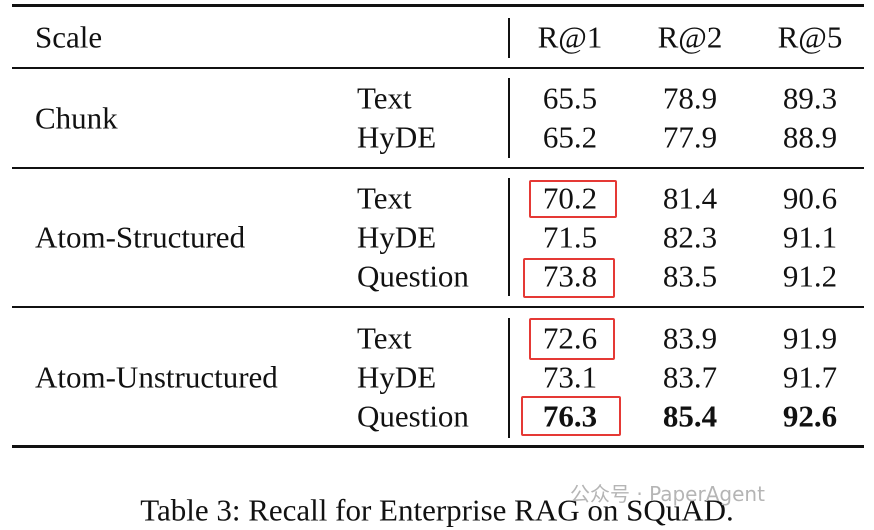 The width and height of the screenshot is (874, 530). What do you see at coordinates (438, 446) in the screenshot?
I see `bottom-rule` at bounding box center [438, 446].